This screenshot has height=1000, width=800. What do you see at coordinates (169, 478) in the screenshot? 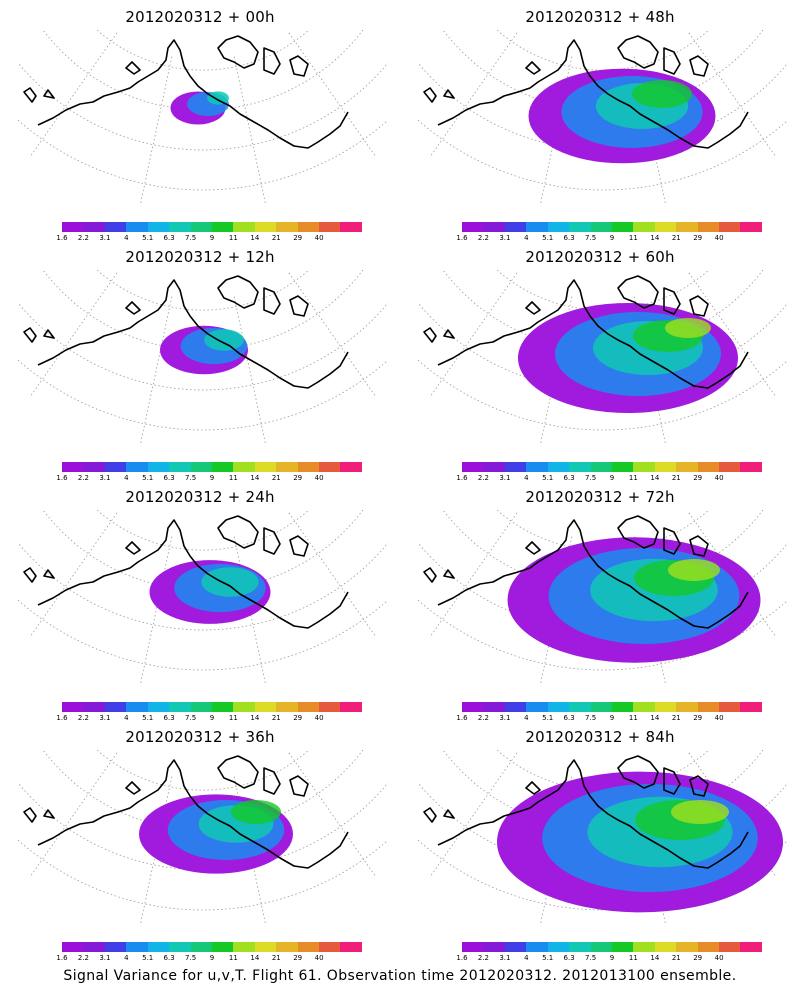
I see `colorbar-tick-label: 6.3` at bounding box center [169, 478].